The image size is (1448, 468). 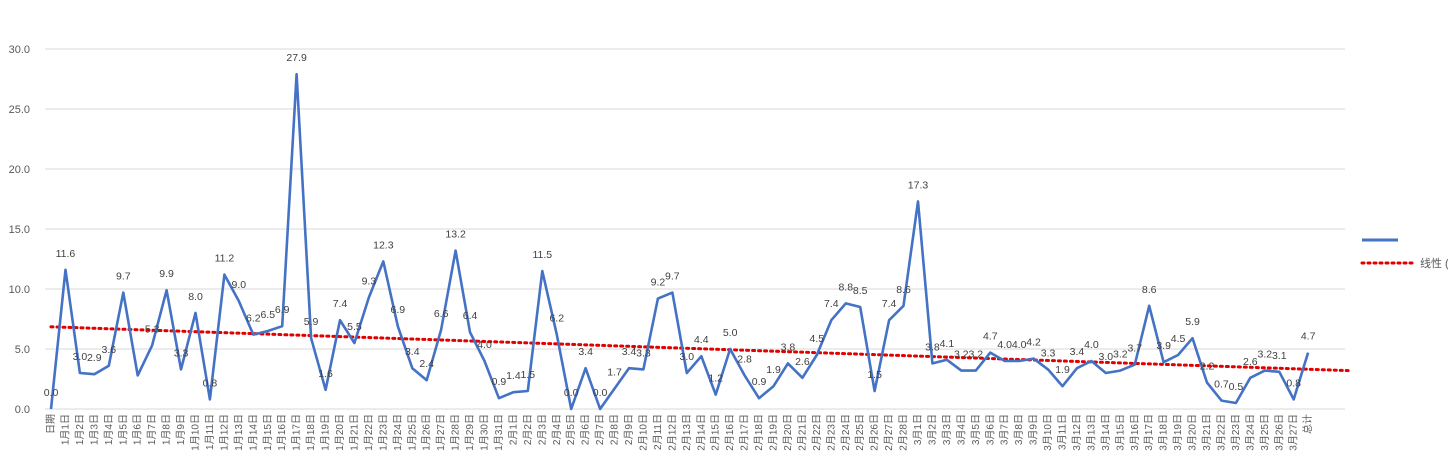 I want to click on data-label: 0.0, so click(x=600, y=393).